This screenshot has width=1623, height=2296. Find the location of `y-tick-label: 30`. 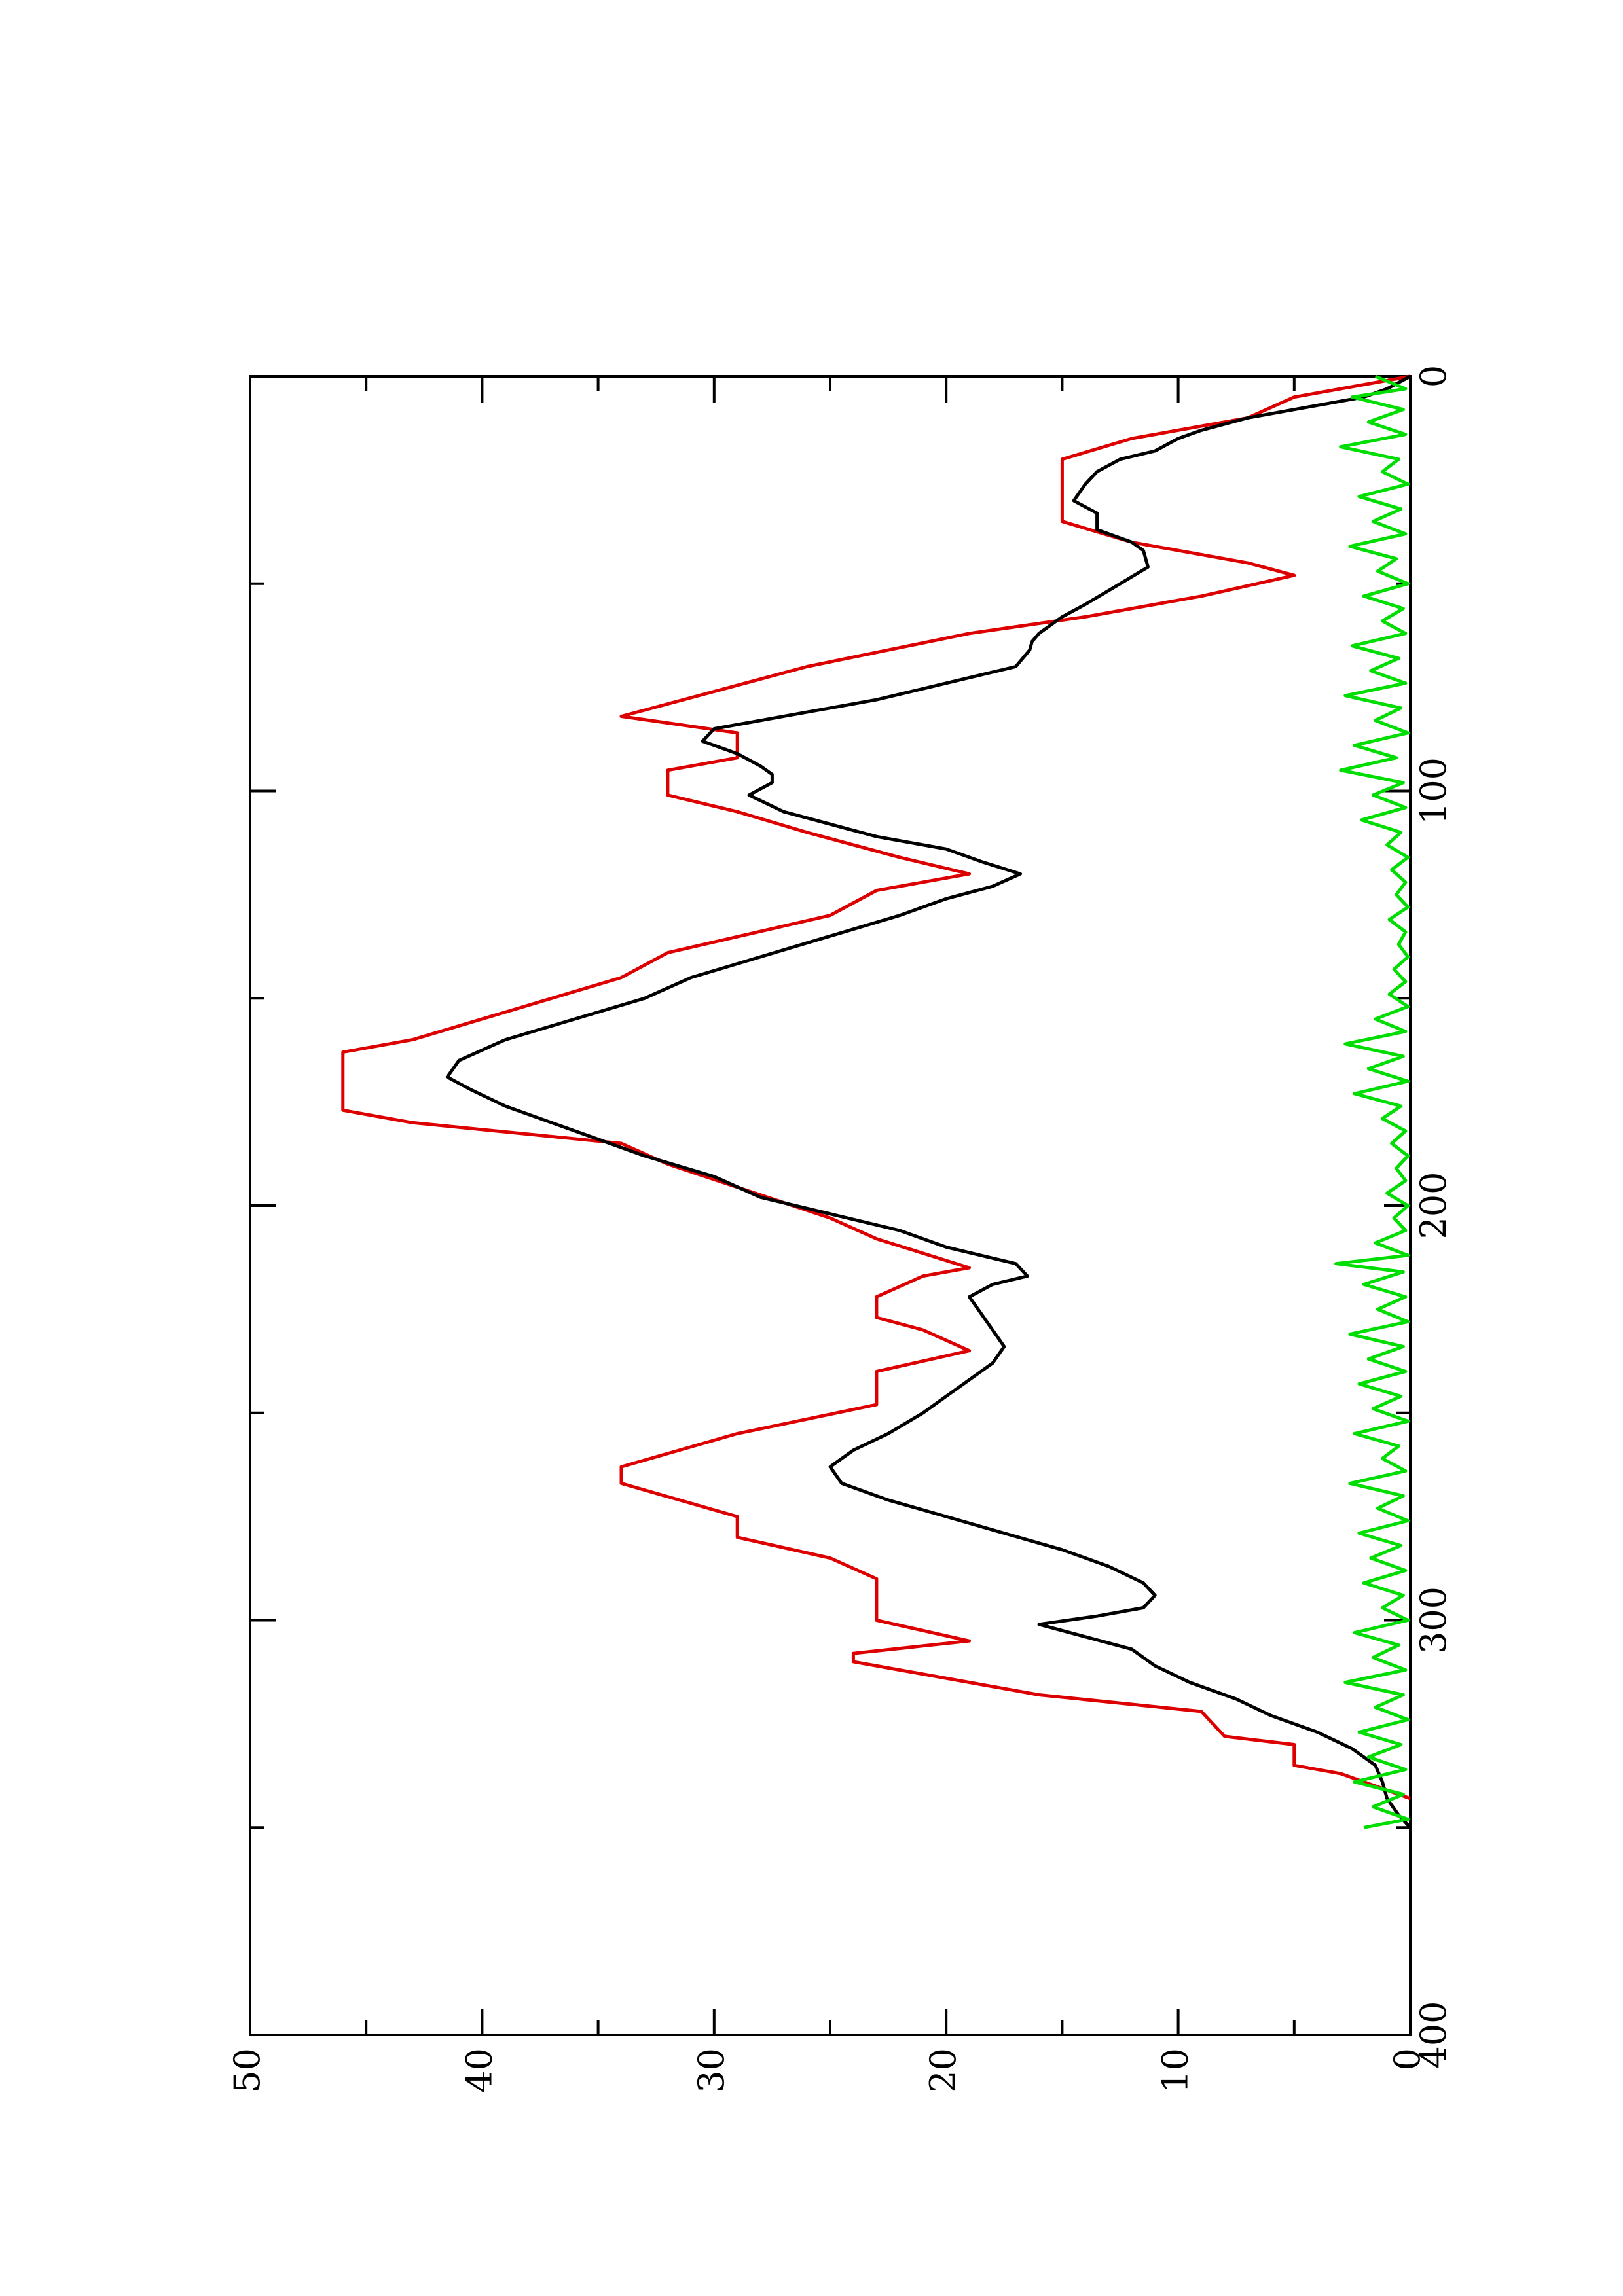

y-tick-label: 30 is located at coordinates (711, 2070).